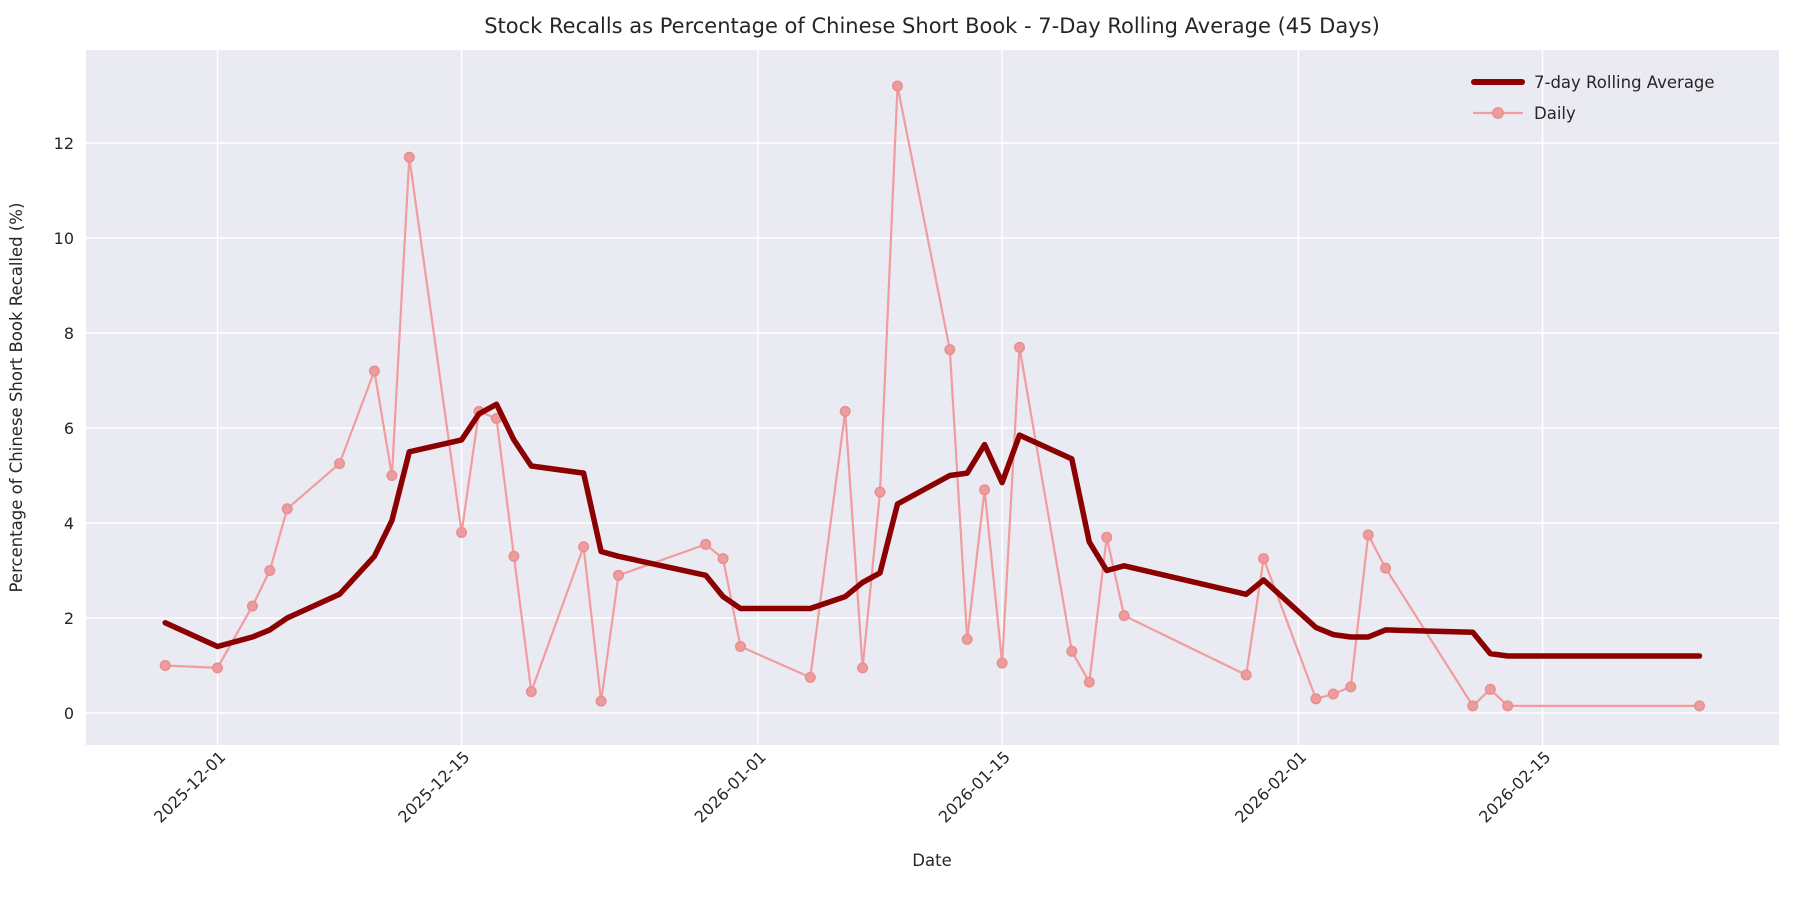 Image resolution: width=1800 pixels, height=904 pixels. I want to click on y-tick-label: 10, so click(64, 238).